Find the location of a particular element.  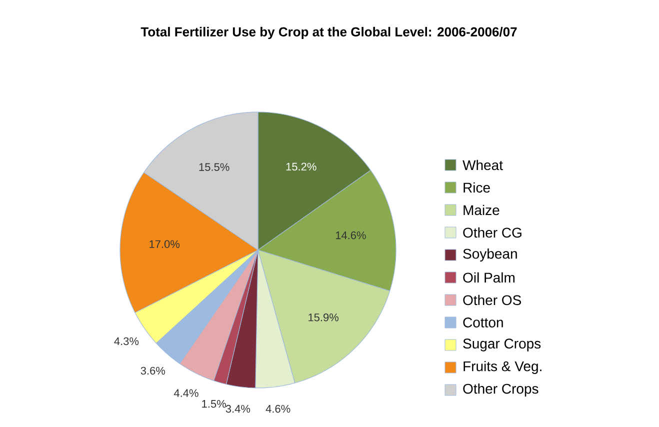

data-label: 4.3% is located at coordinates (126, 341).